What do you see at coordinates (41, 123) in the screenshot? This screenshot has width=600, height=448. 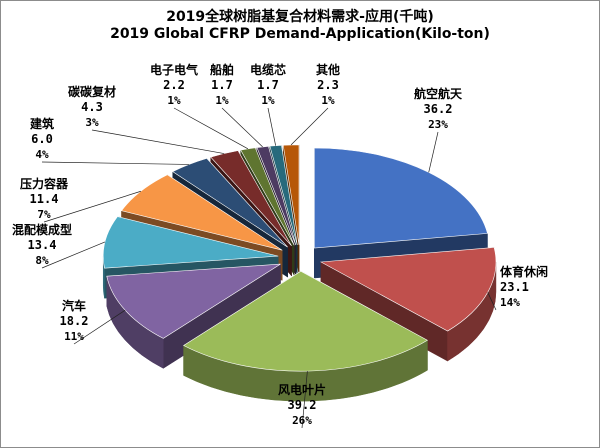 I see `slice-label-name-6: 建筑` at bounding box center [41, 123].